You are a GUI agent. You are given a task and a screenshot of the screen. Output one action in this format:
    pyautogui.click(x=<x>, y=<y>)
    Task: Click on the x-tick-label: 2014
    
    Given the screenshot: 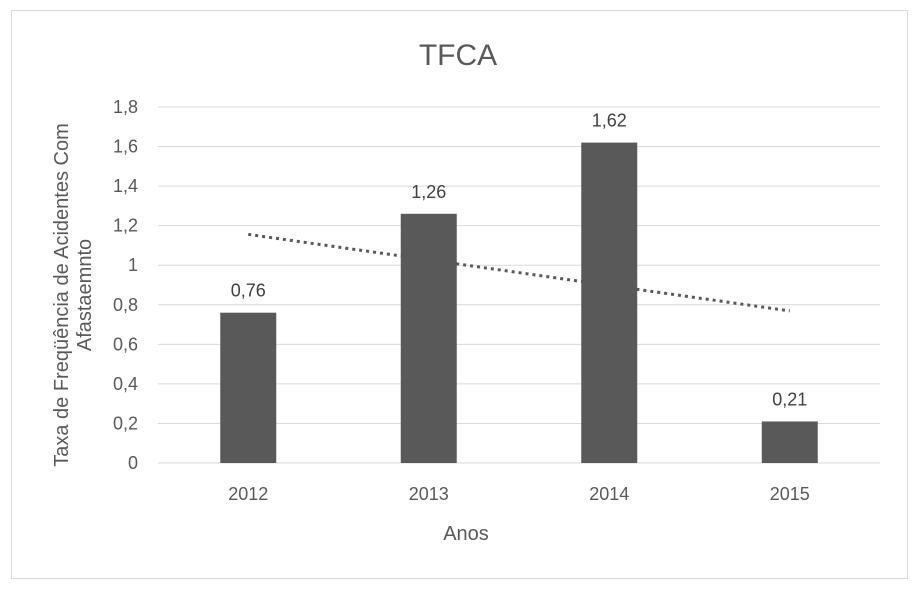 What is the action you would take?
    pyautogui.click(x=609, y=494)
    